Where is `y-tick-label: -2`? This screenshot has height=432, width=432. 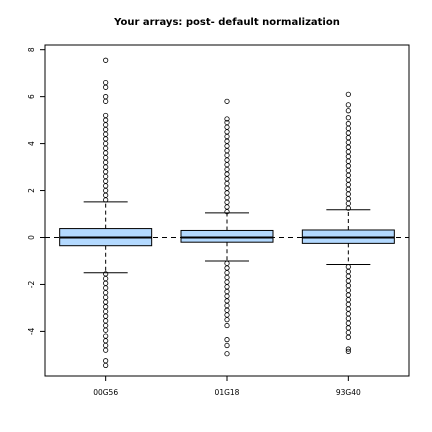
y-tick-label: -2 is located at coordinates (31, 284).